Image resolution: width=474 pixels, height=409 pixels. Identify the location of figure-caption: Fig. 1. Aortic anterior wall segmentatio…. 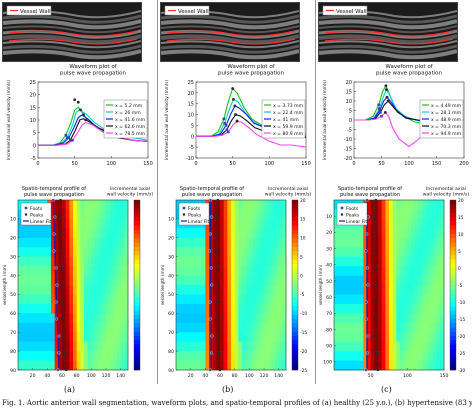
(237, 403).